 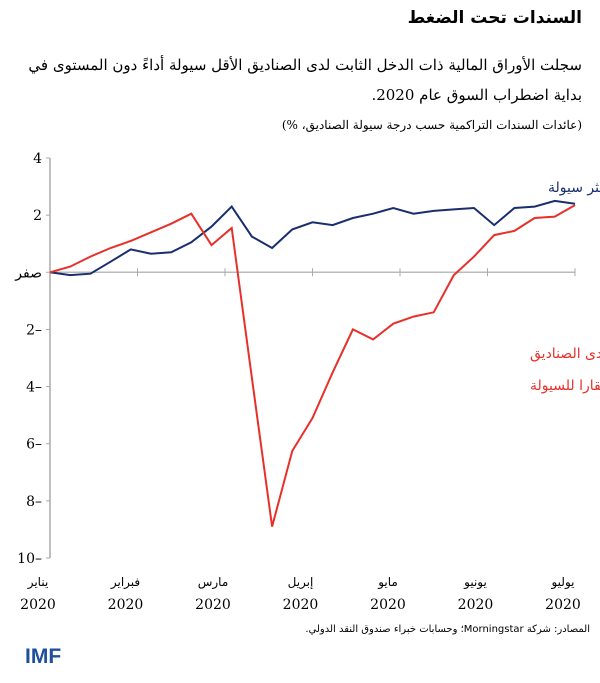 What do you see at coordinates (34, 445) in the screenshot?
I see `y-tick-label: 6–` at bounding box center [34, 445].